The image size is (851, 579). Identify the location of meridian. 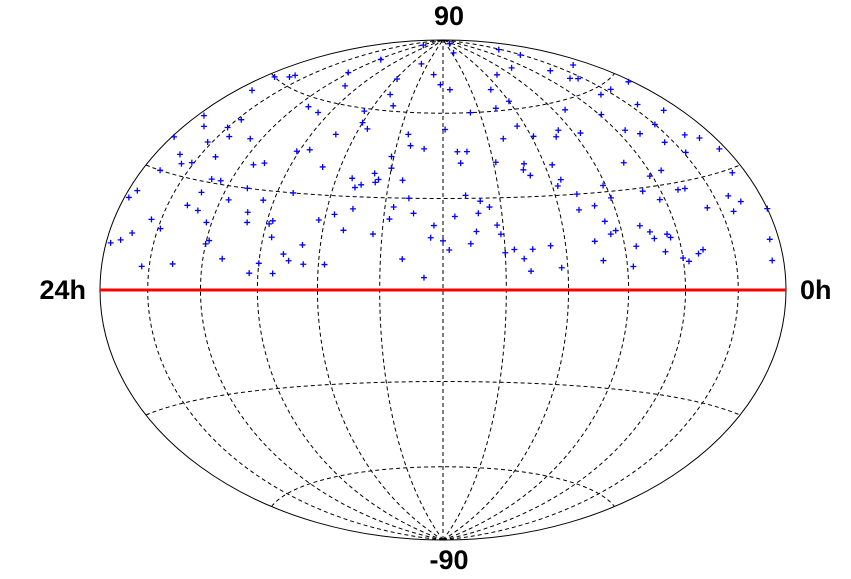
(506, 290).